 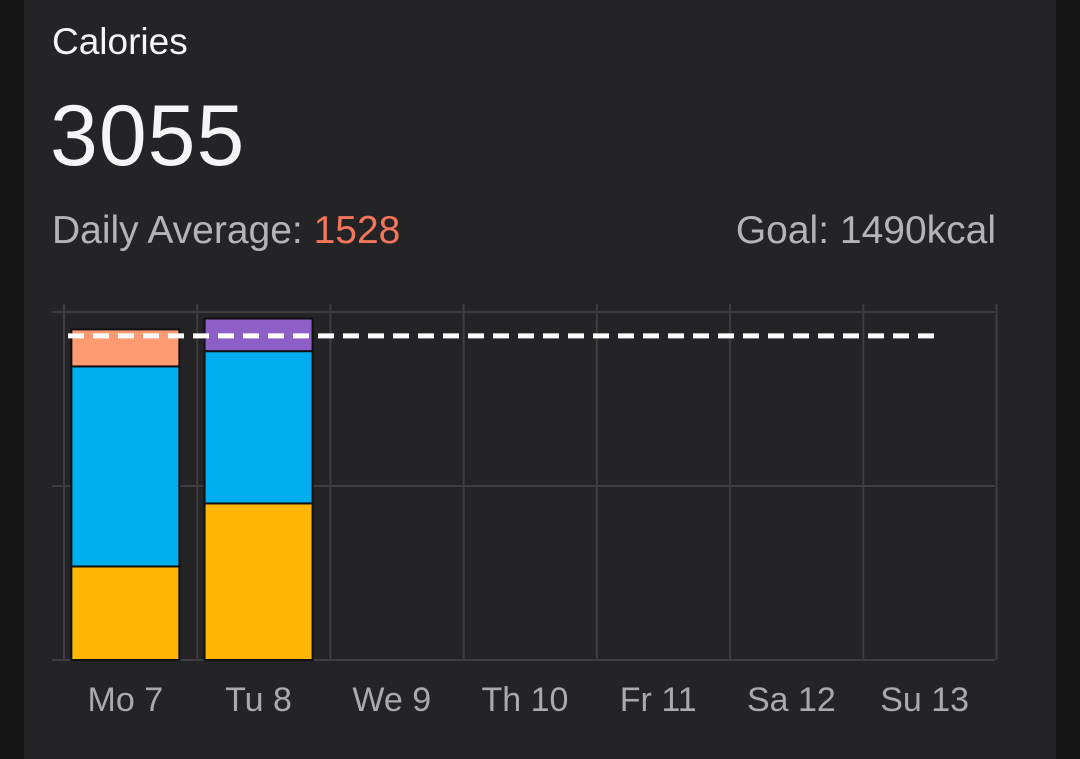 I want to click on total-calories: 3055, so click(x=148, y=136).